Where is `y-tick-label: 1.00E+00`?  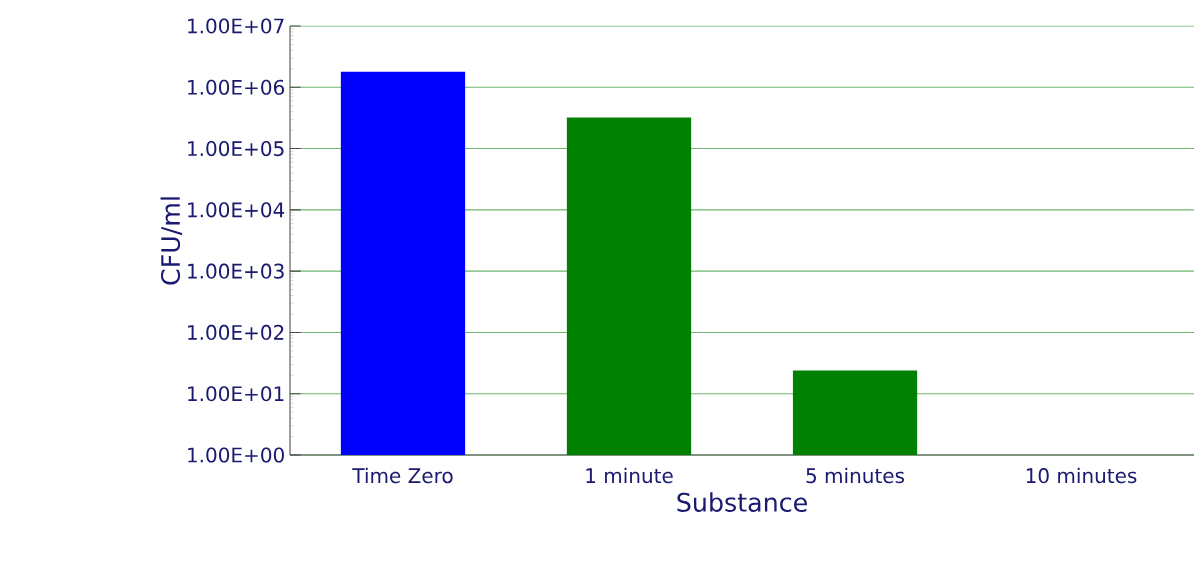 y-tick-label: 1.00E+00 is located at coordinates (236, 455).